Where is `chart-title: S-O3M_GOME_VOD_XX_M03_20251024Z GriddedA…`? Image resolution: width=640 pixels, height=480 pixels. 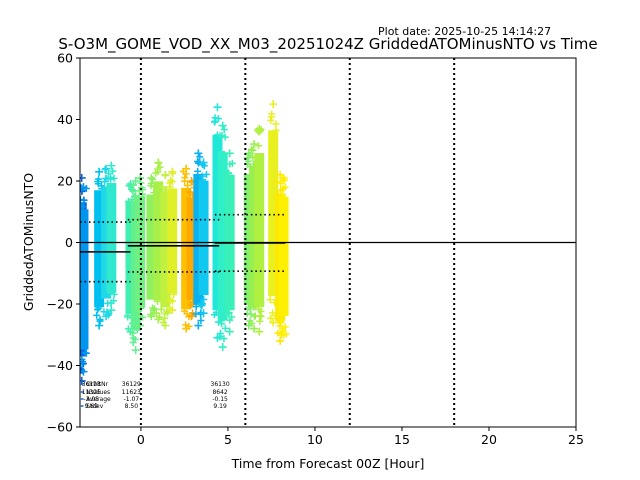 chart-title: S-O3M_GOME_VOD_XX_M03_20251024Z GriddedA… is located at coordinates (327, 44).